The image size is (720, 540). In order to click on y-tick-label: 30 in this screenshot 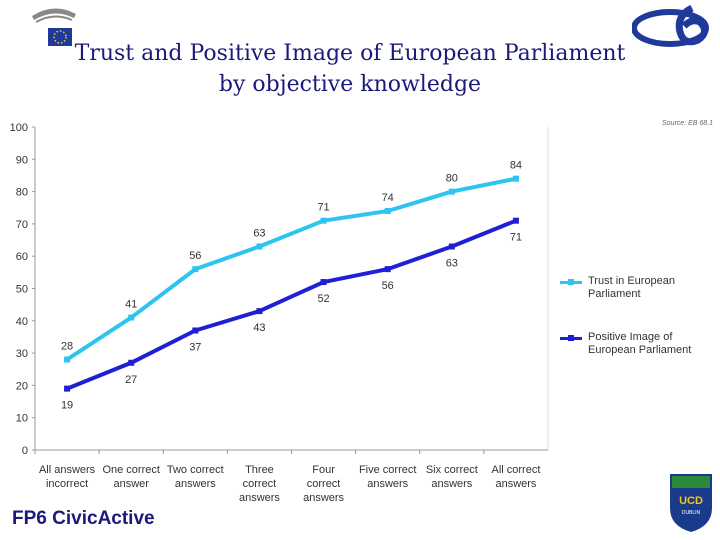, I will do `click(22, 354)`.